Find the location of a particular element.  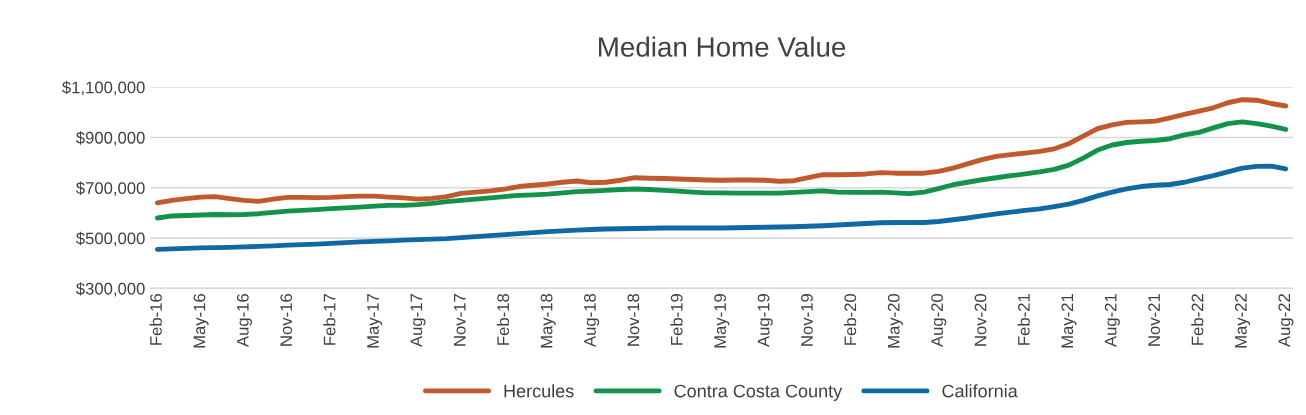

legend-label: Hercules is located at coordinates (539, 391).